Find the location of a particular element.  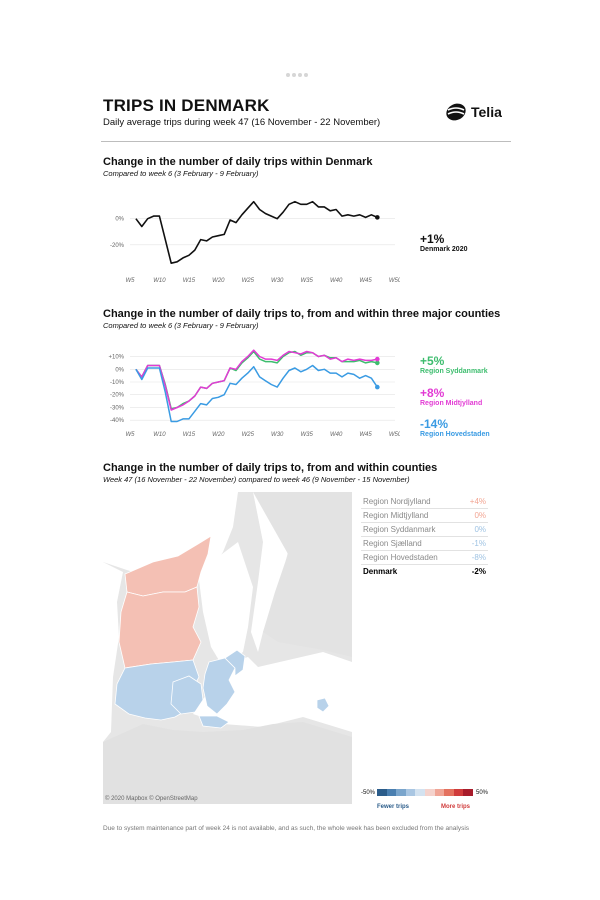

telia-logo: Telia is located at coordinates (473, 112).